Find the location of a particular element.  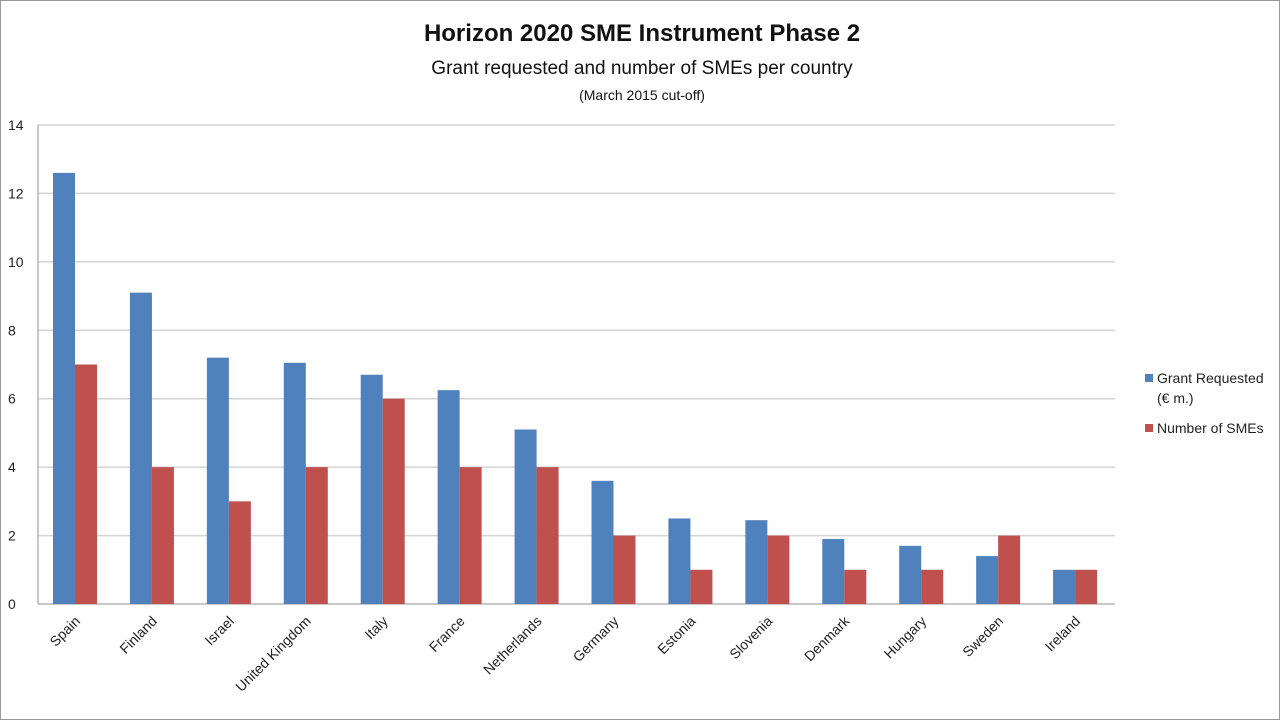

x-category-label: Netherlands is located at coordinates (512, 645).